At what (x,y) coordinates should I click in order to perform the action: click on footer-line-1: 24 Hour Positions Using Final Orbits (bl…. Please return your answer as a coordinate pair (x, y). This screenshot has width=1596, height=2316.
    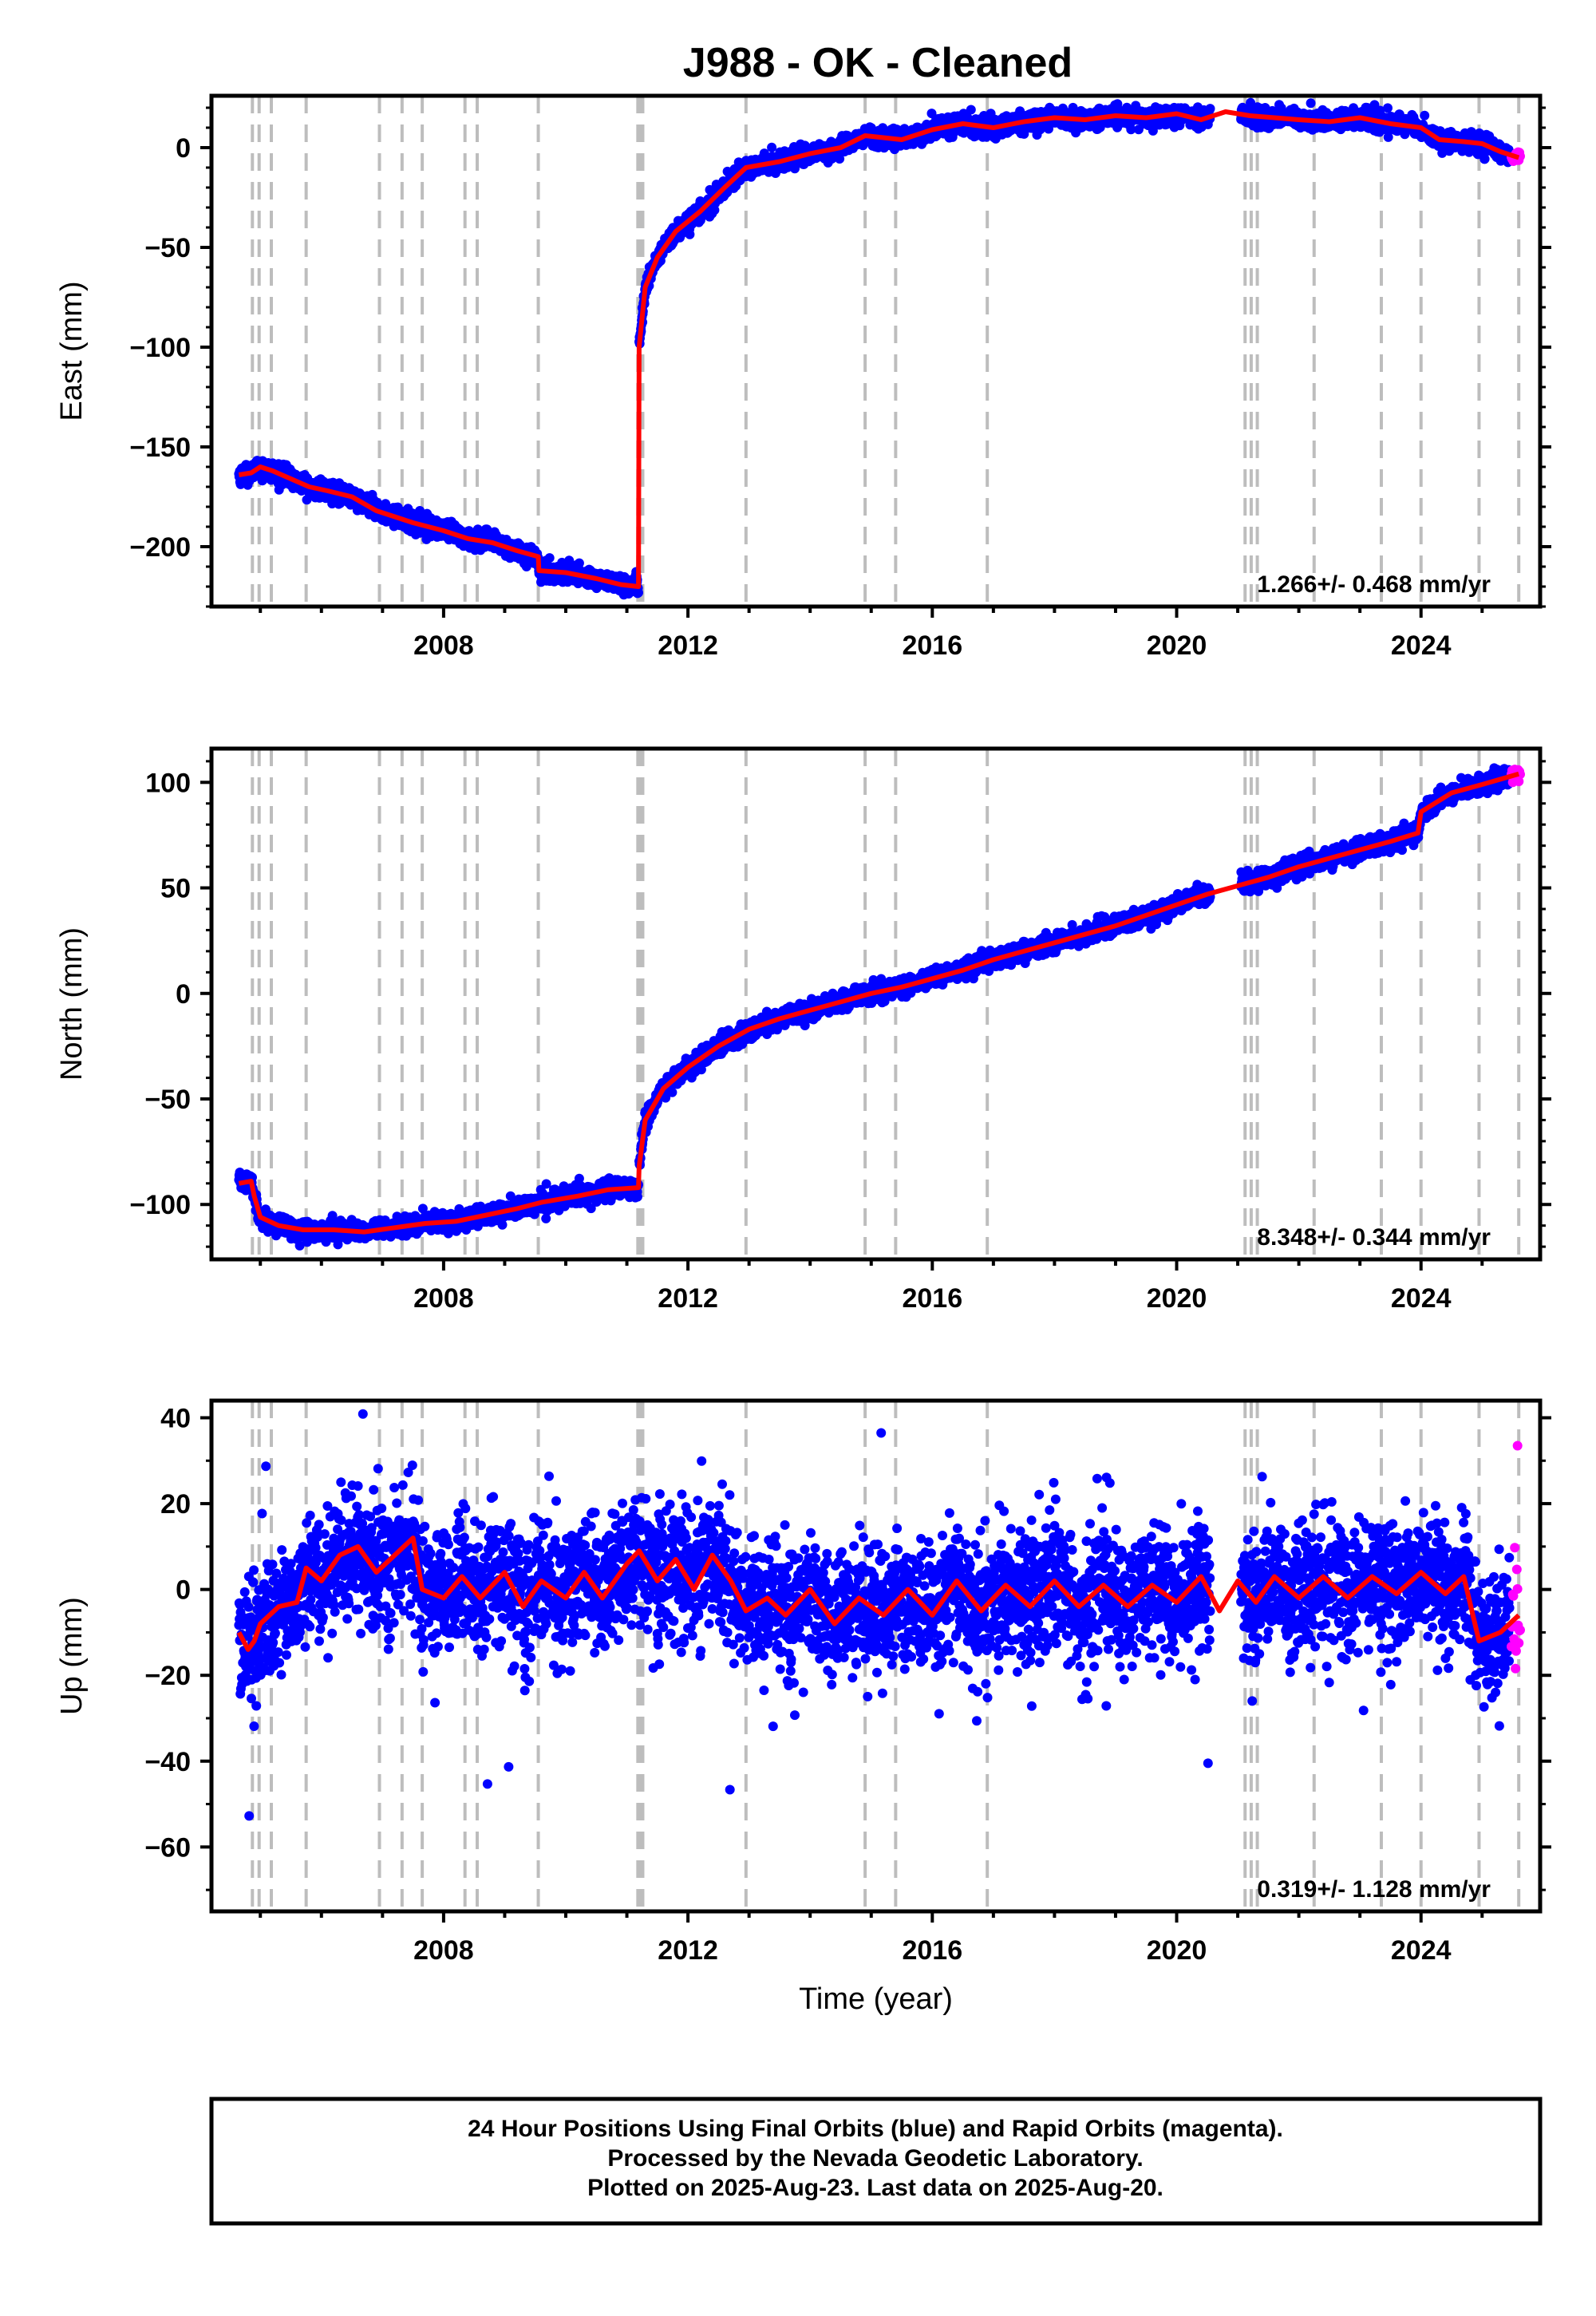
    Looking at the image, I should click on (875, 2129).